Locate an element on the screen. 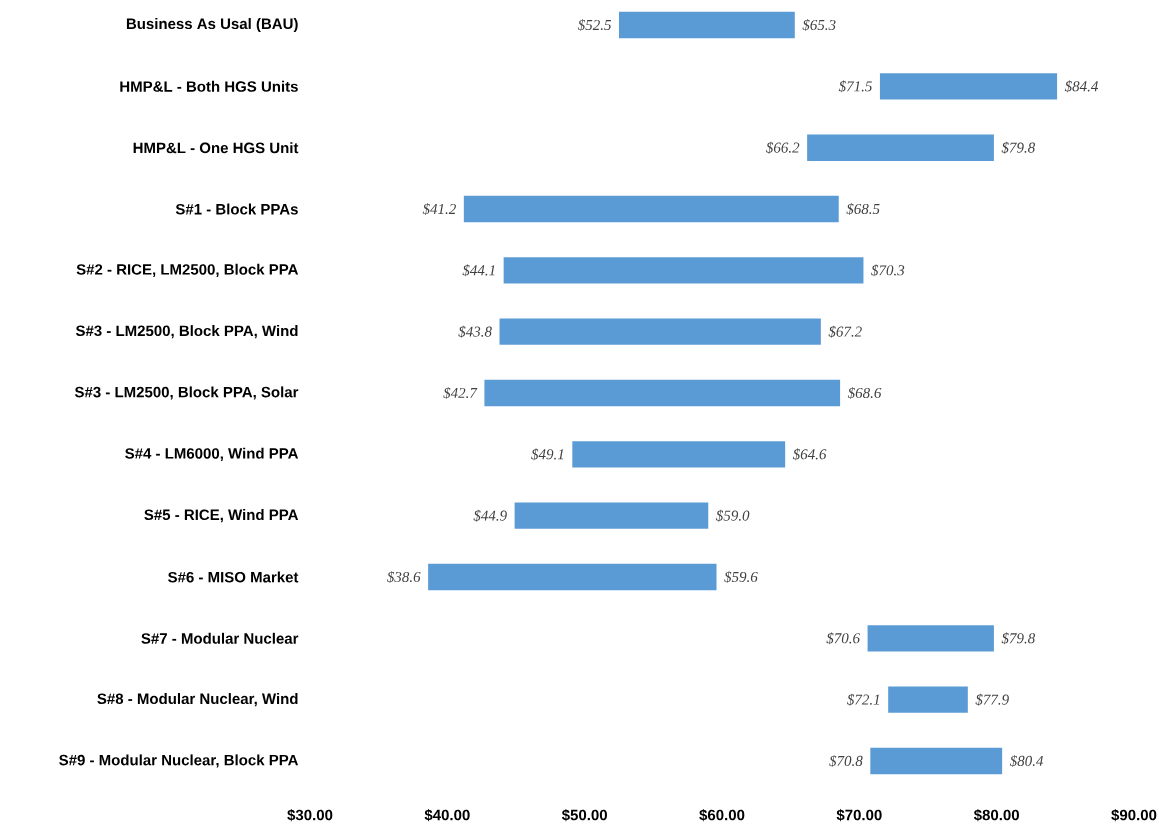 The height and width of the screenshot is (827, 1159). annotation: $44.1 is located at coordinates (478, 270).